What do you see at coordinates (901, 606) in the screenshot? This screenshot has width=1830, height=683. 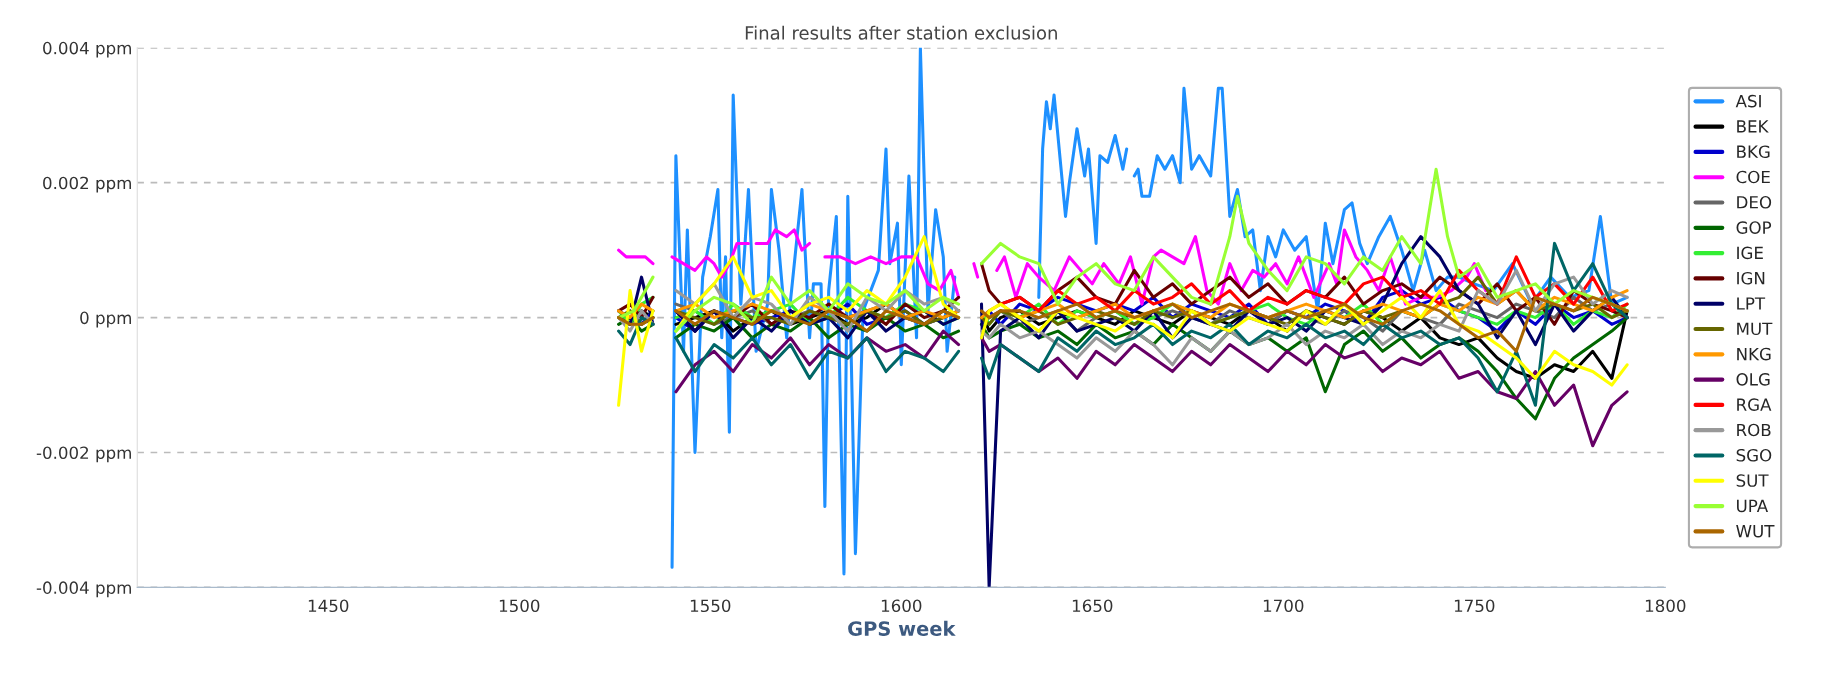 I see `x-tick-label: 1600` at bounding box center [901, 606].